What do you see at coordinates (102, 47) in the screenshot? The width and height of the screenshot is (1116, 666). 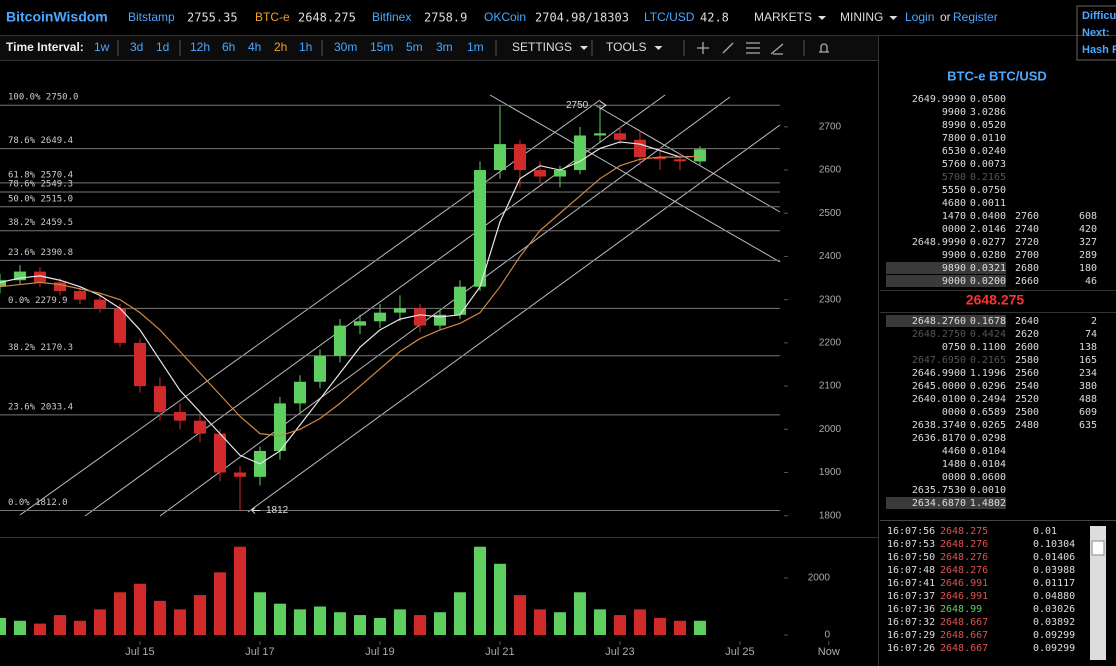 I see `interval: 1w` at bounding box center [102, 47].